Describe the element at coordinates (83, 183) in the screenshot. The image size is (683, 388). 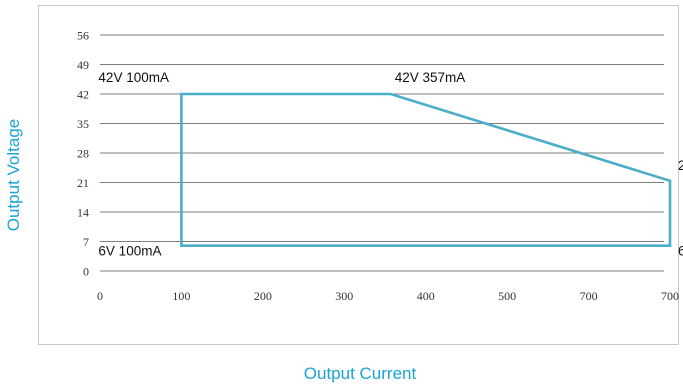
I see `y-tick-label: 21` at that location.